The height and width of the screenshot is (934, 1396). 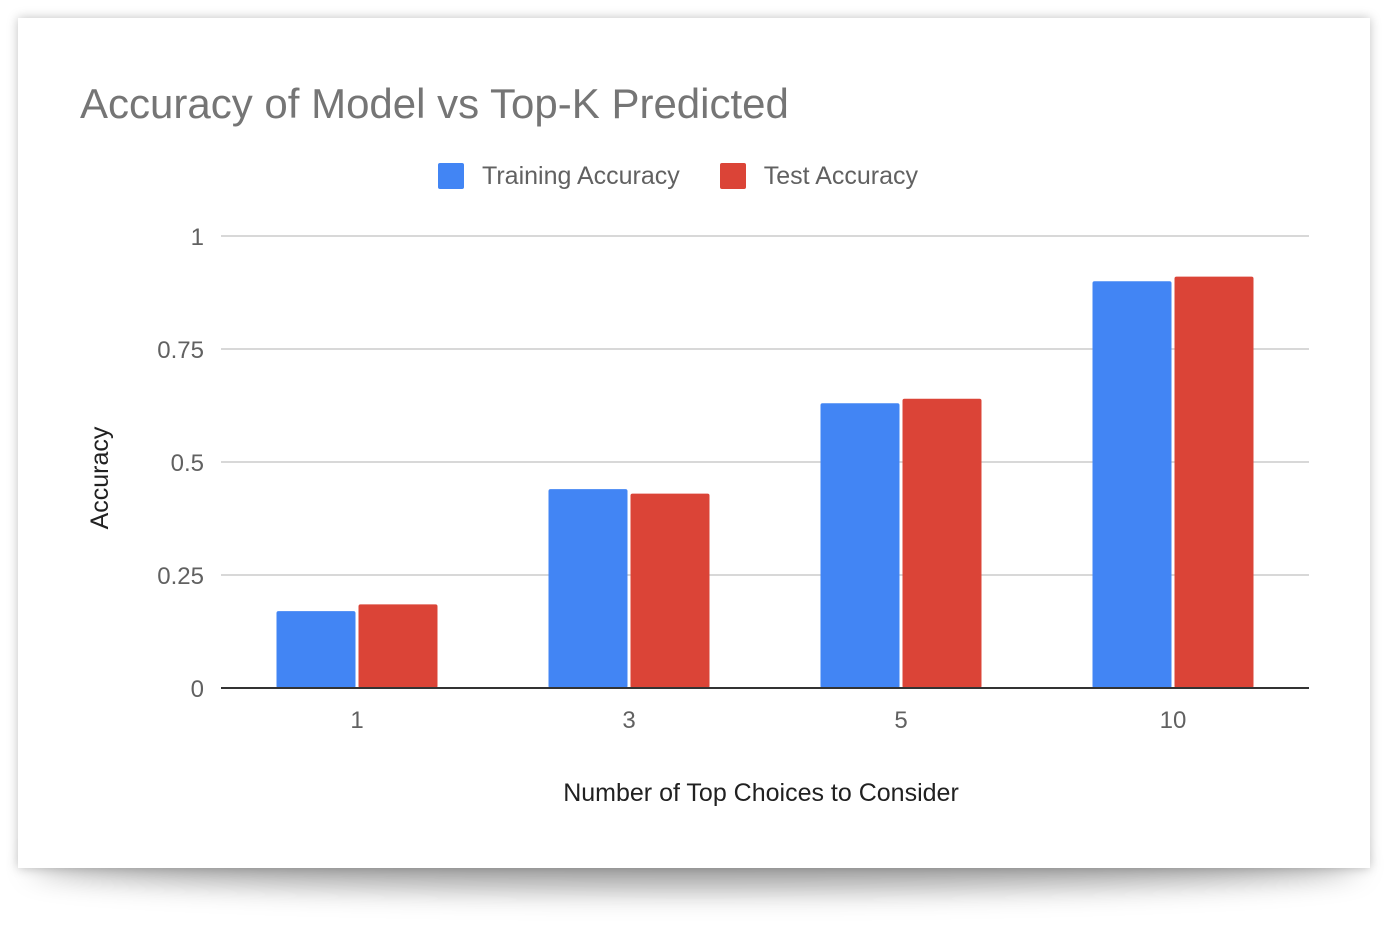 What do you see at coordinates (197, 237) in the screenshot?
I see `y-tick-label: 1` at bounding box center [197, 237].